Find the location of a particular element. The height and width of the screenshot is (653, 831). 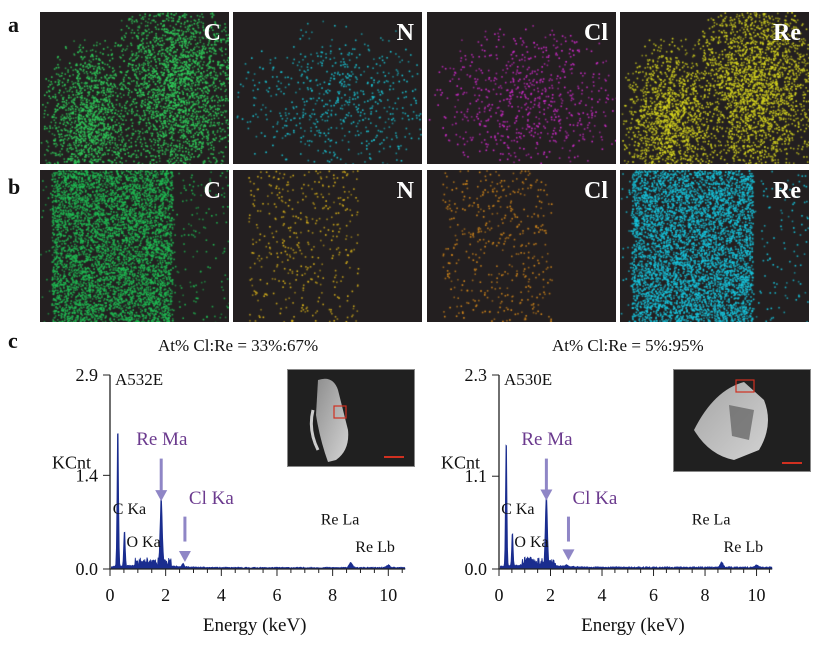

sem-inset-2-image is located at coordinates (748, 421).